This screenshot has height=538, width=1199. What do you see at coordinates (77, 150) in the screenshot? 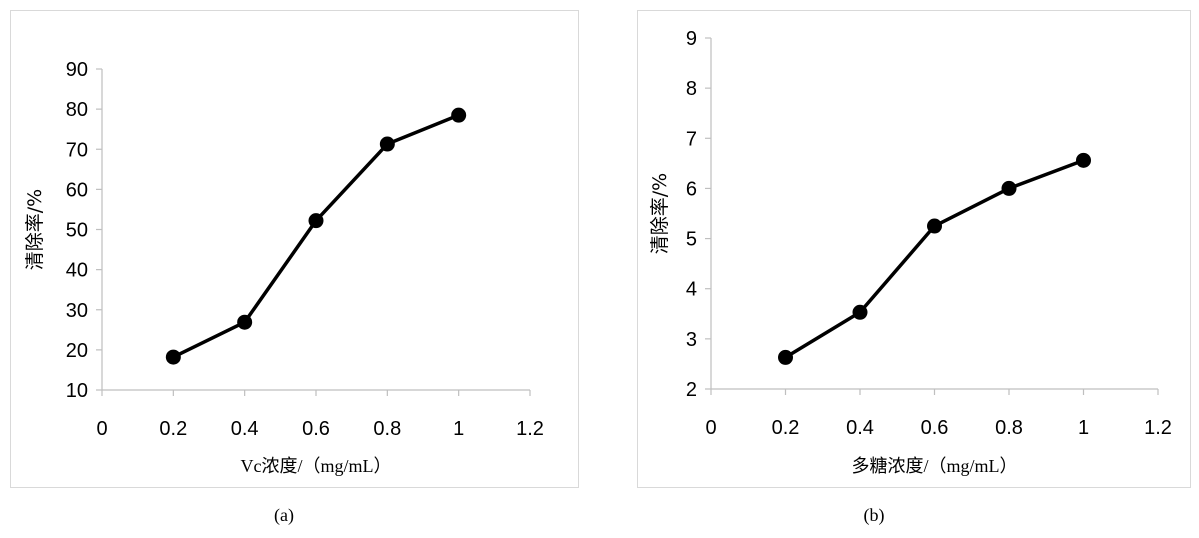
I see `y-tick-label-a: 70` at bounding box center [77, 150].